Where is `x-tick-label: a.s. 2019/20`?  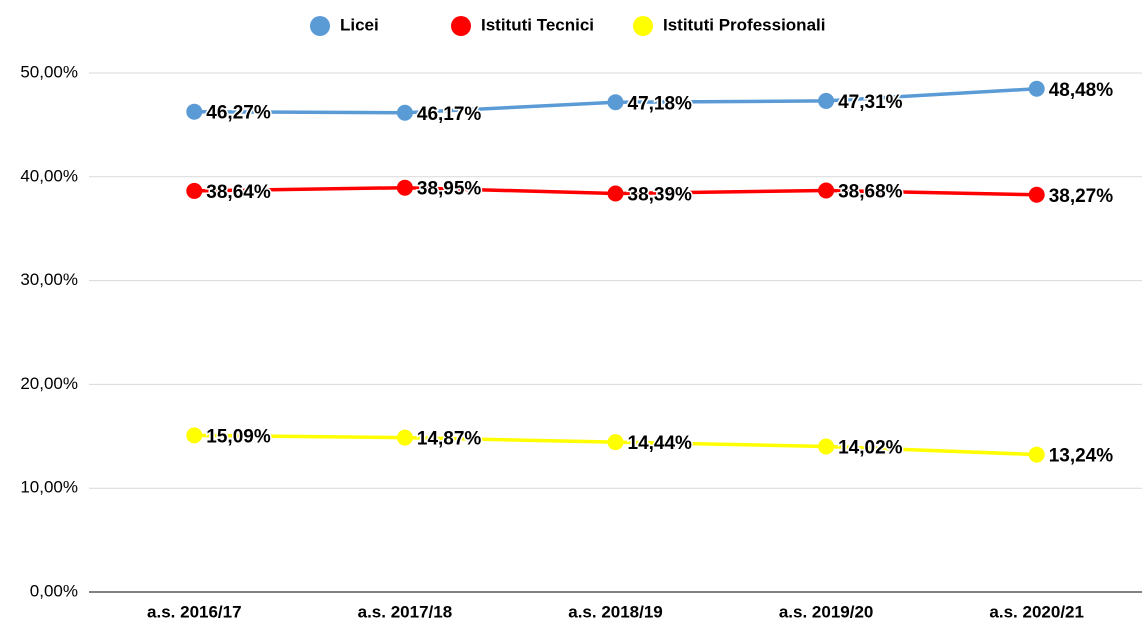
x-tick-label: a.s. 2019/20 is located at coordinates (826, 611).